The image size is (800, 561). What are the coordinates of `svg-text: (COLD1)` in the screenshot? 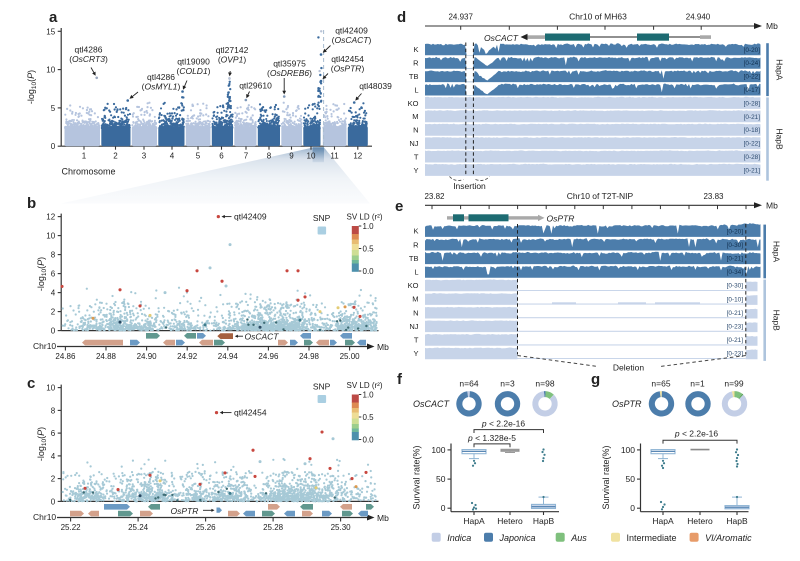 It's located at (193, 71).